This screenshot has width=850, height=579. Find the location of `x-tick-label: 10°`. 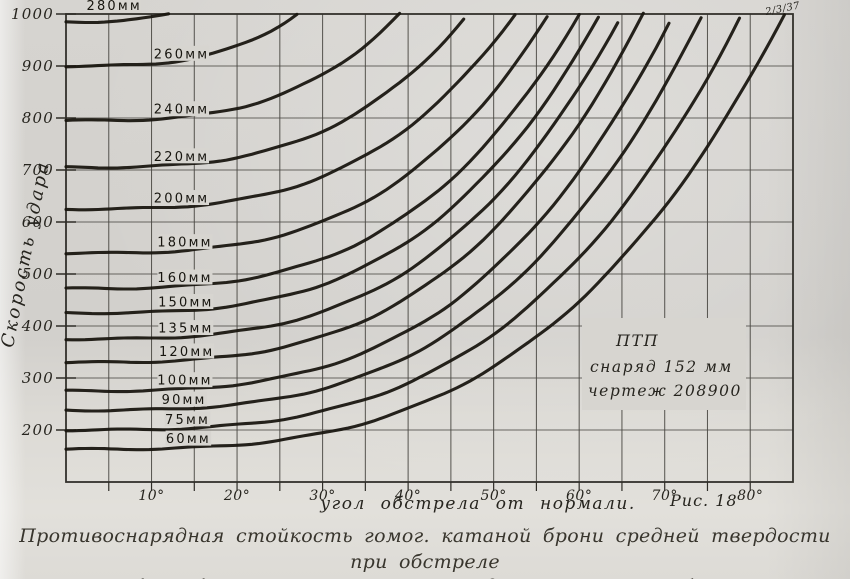

x-tick-label: 10° is located at coordinates (151, 496).